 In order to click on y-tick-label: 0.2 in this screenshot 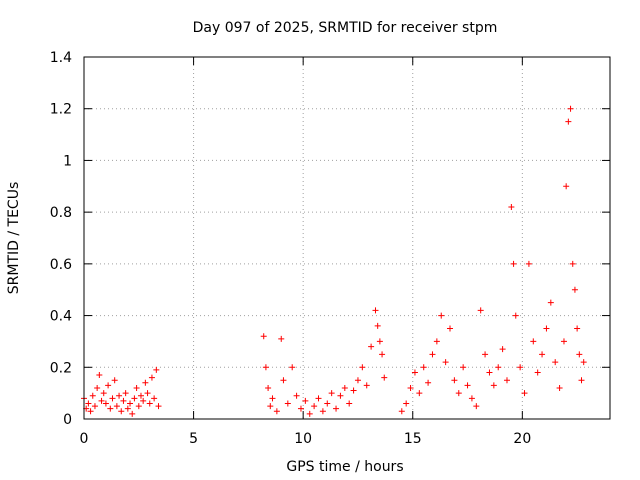, I will do `click(61, 368)`.